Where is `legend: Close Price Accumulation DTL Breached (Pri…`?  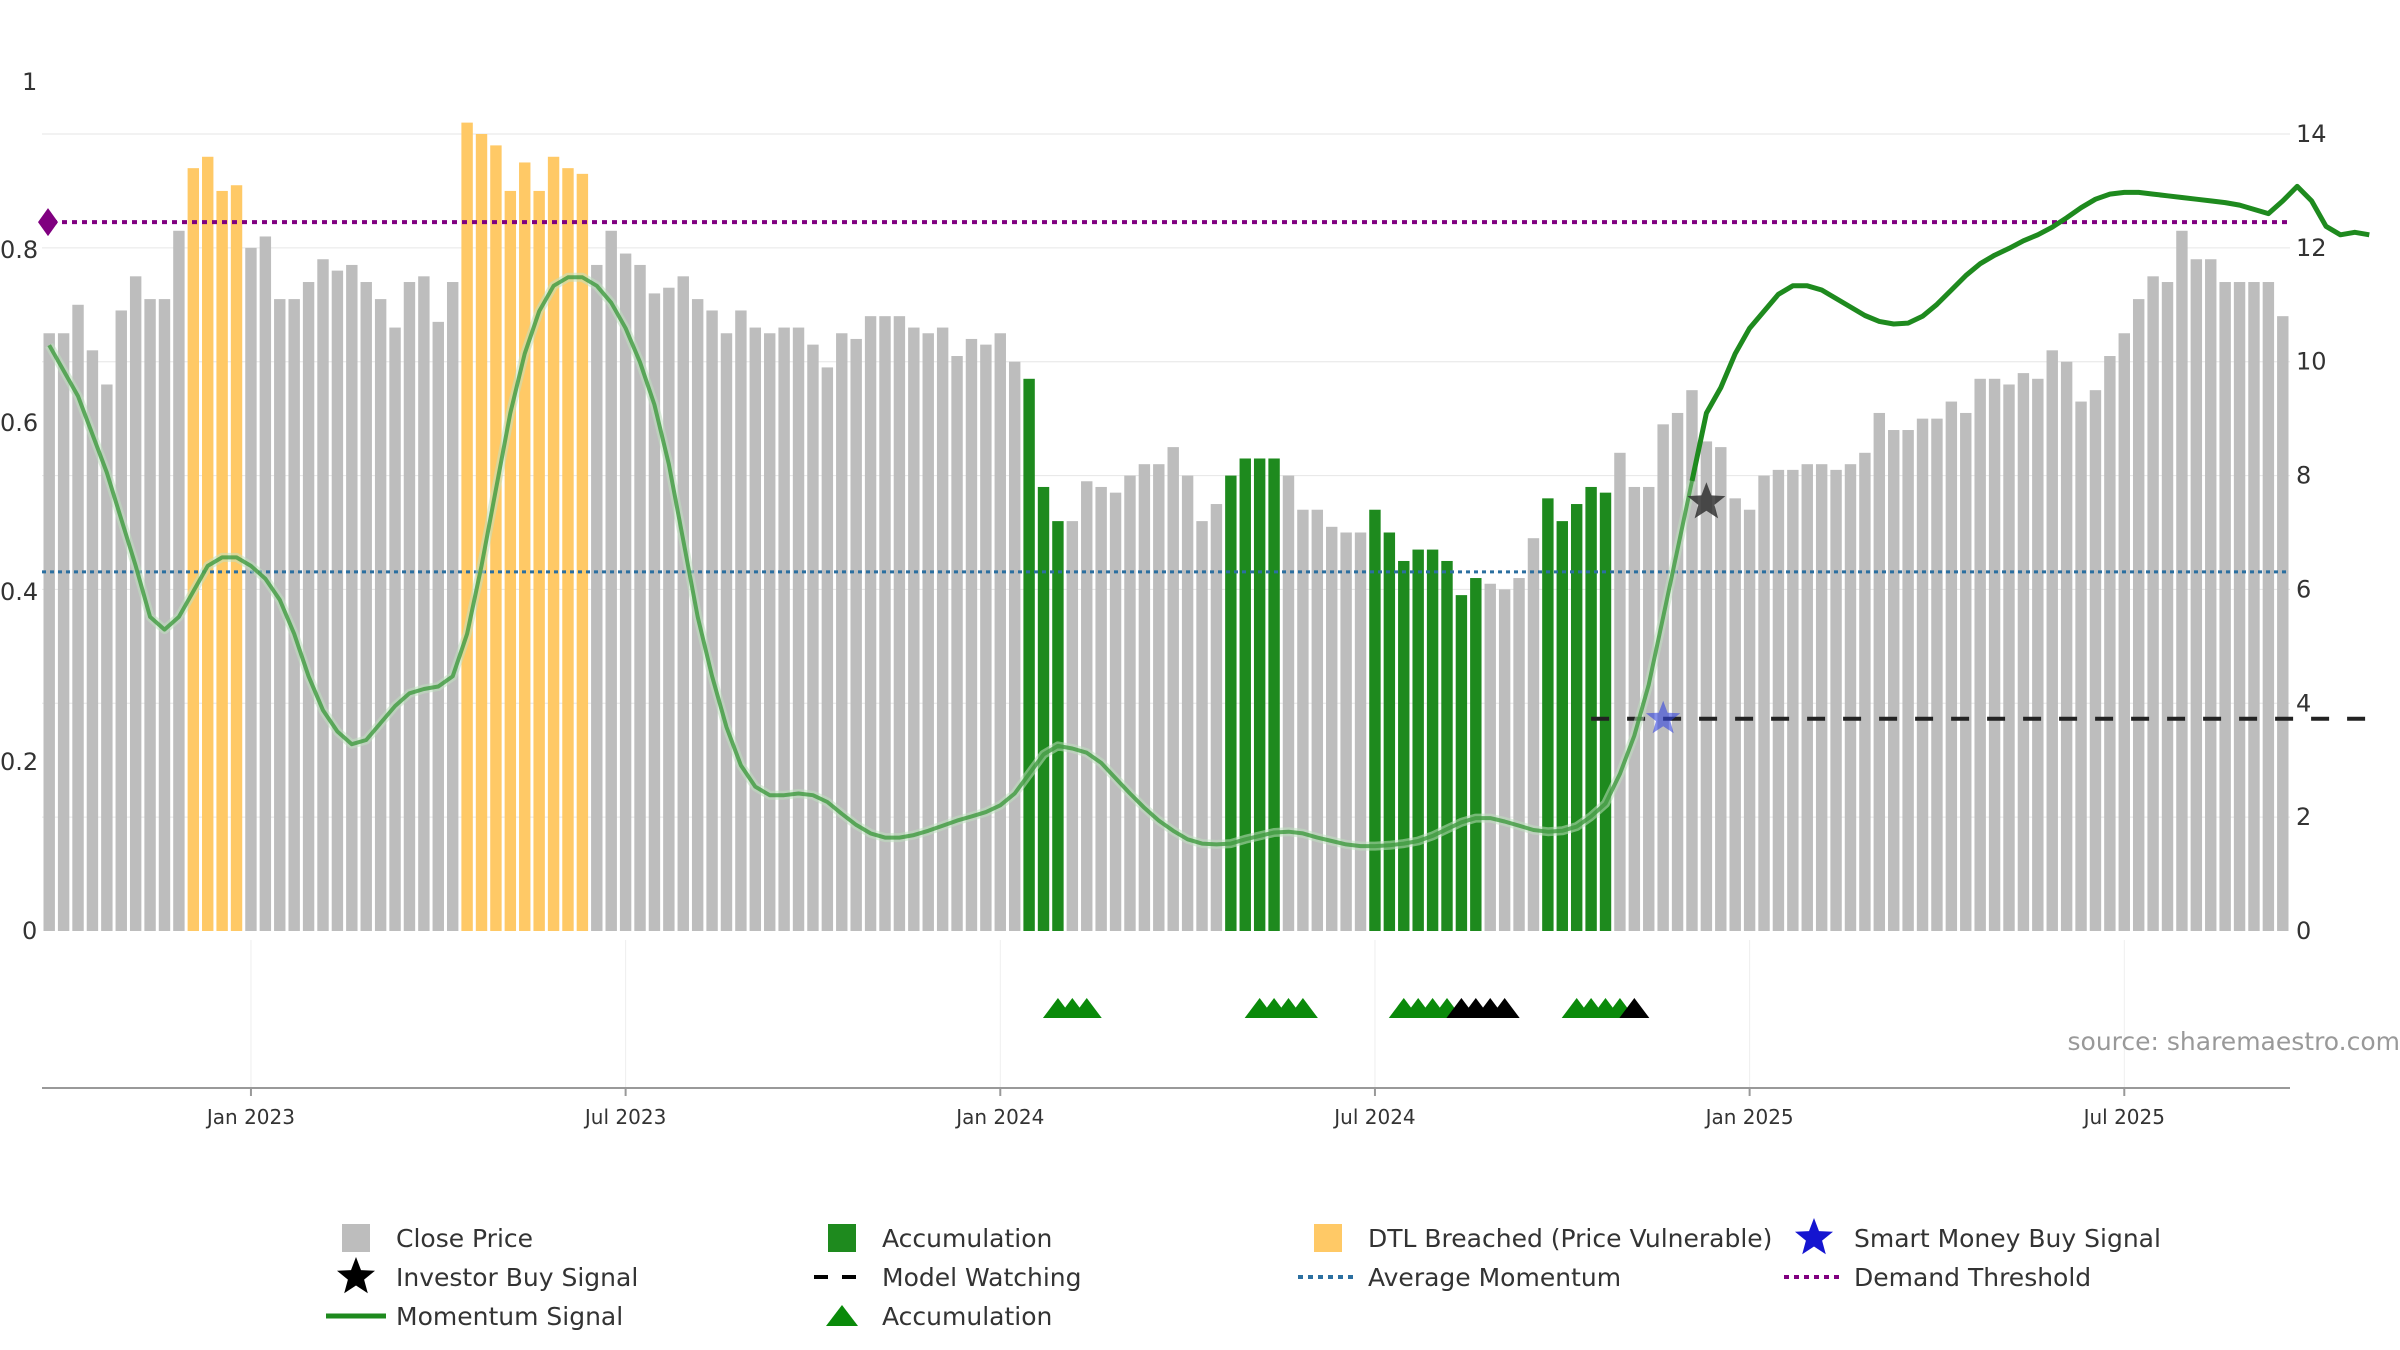
legend: Close Price Accumulation DTL Breached (Pri… is located at coordinates (1243, 1274).